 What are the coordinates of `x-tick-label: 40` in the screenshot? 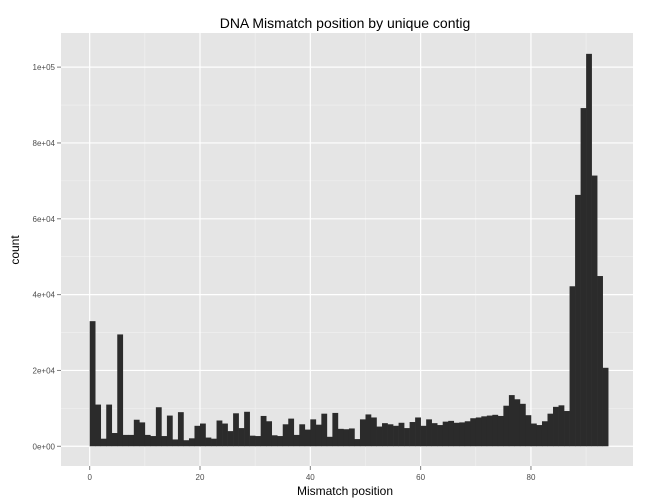 It's located at (310, 477).